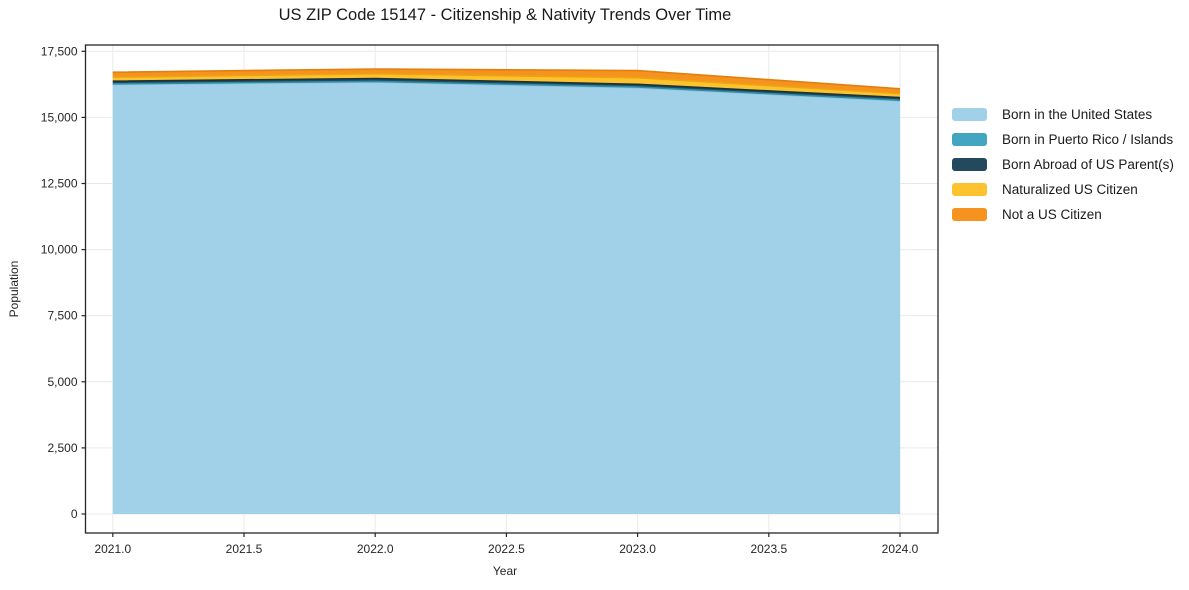  I want to click on legend-item: Born in the United States, so click(1063, 114).